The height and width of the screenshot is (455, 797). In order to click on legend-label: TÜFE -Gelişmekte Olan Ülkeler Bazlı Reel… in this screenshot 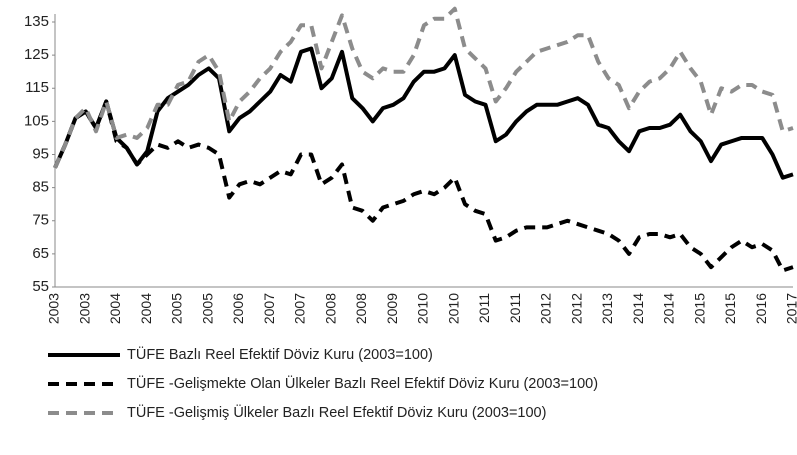, I will do `click(362, 383)`.